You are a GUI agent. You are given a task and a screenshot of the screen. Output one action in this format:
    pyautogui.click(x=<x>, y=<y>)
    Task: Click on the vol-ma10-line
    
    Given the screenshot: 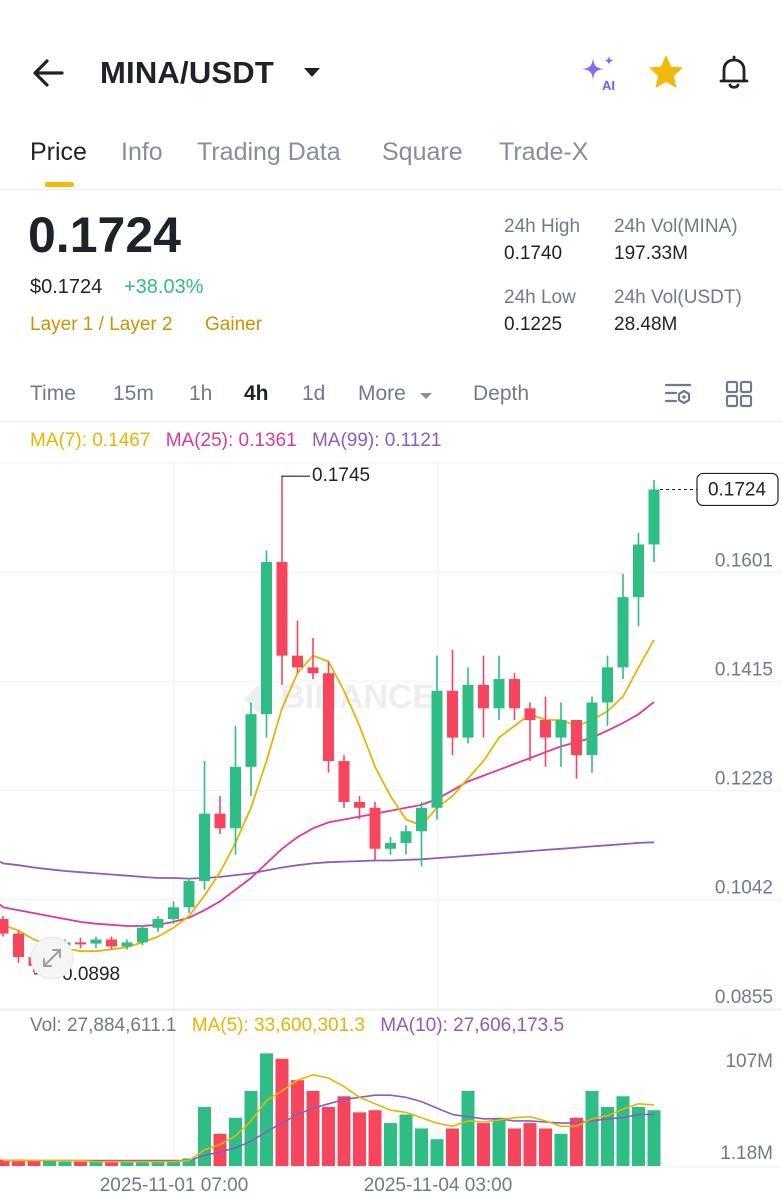 What is the action you would take?
    pyautogui.click(x=328, y=1128)
    